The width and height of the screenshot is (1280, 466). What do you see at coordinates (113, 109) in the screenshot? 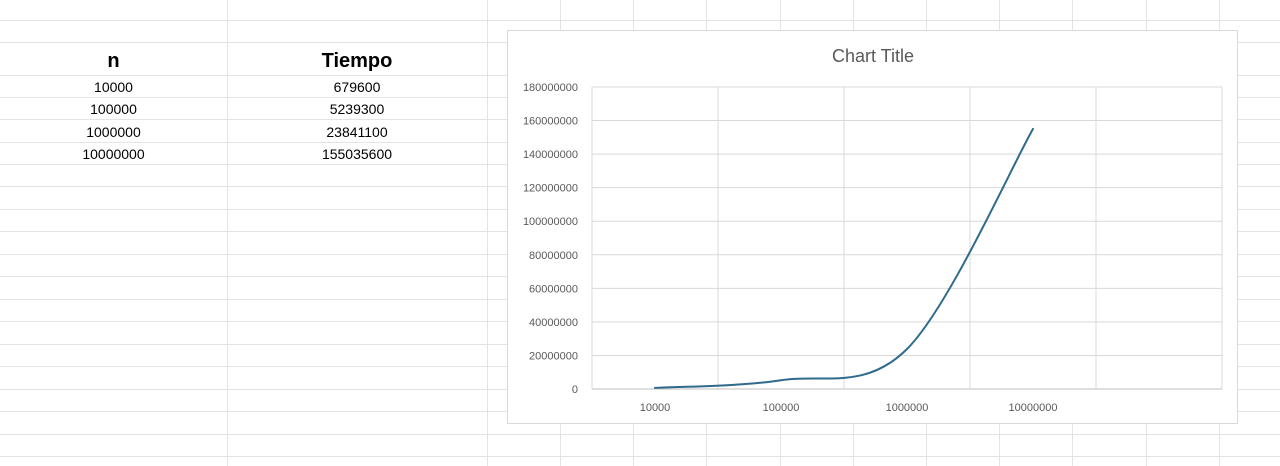
I see `cell-n: 100000` at bounding box center [113, 109].